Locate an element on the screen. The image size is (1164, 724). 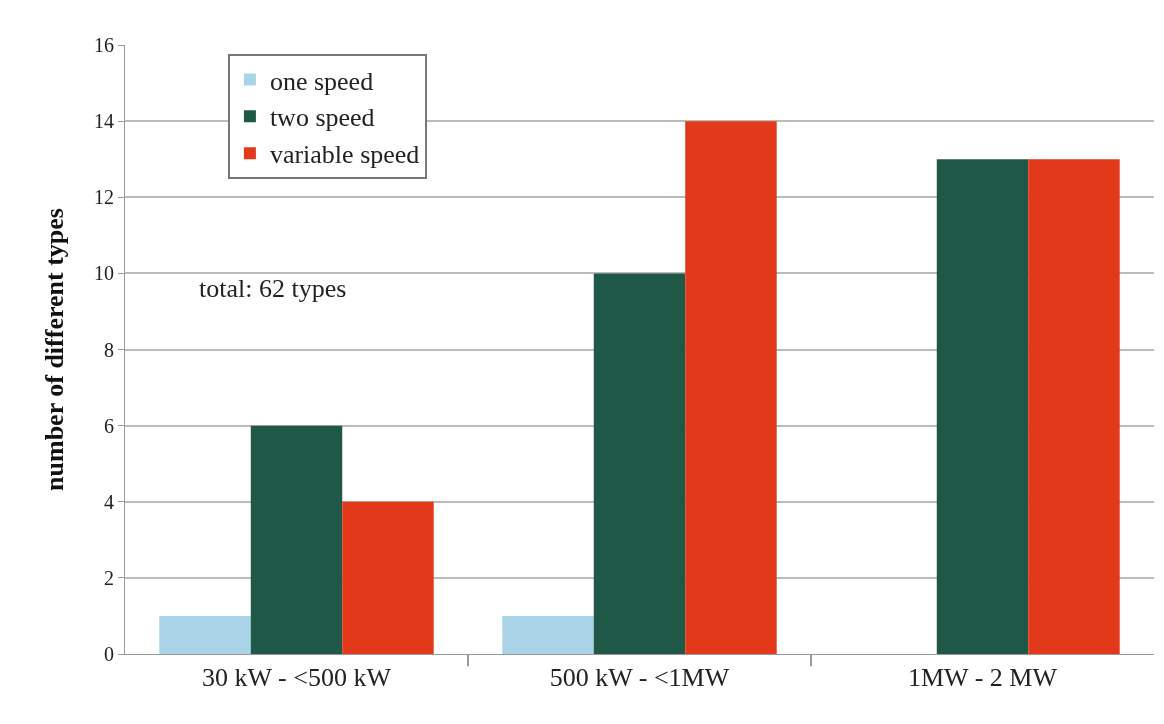
legend-label: variable speed is located at coordinates (344, 155).